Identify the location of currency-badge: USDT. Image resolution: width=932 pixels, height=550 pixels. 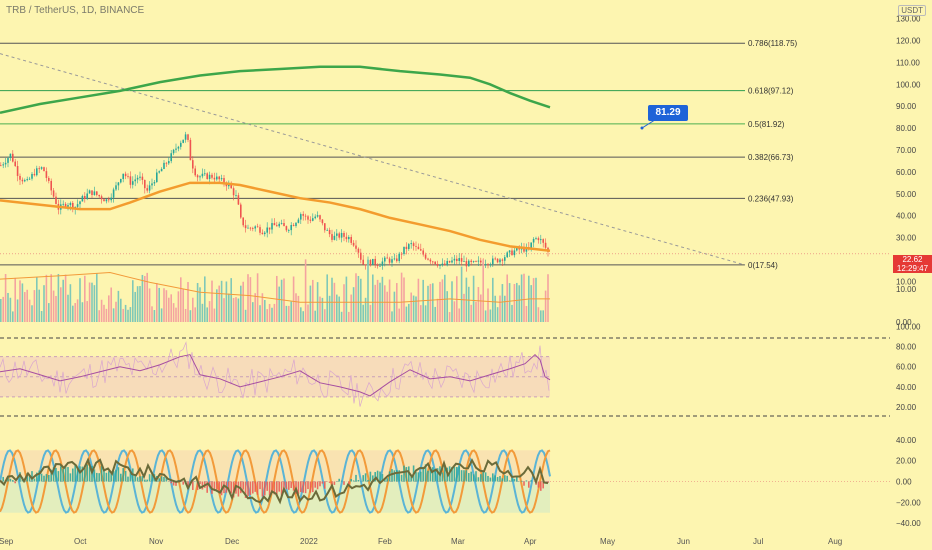
(912, 10).